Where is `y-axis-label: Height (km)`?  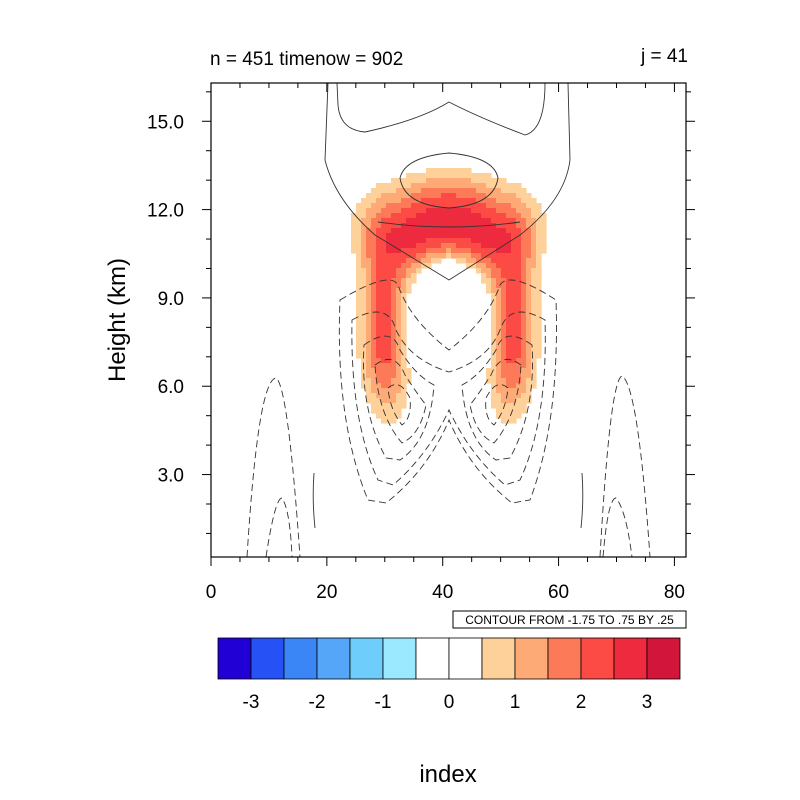
y-axis-label: Height (km) is located at coordinates (117, 320).